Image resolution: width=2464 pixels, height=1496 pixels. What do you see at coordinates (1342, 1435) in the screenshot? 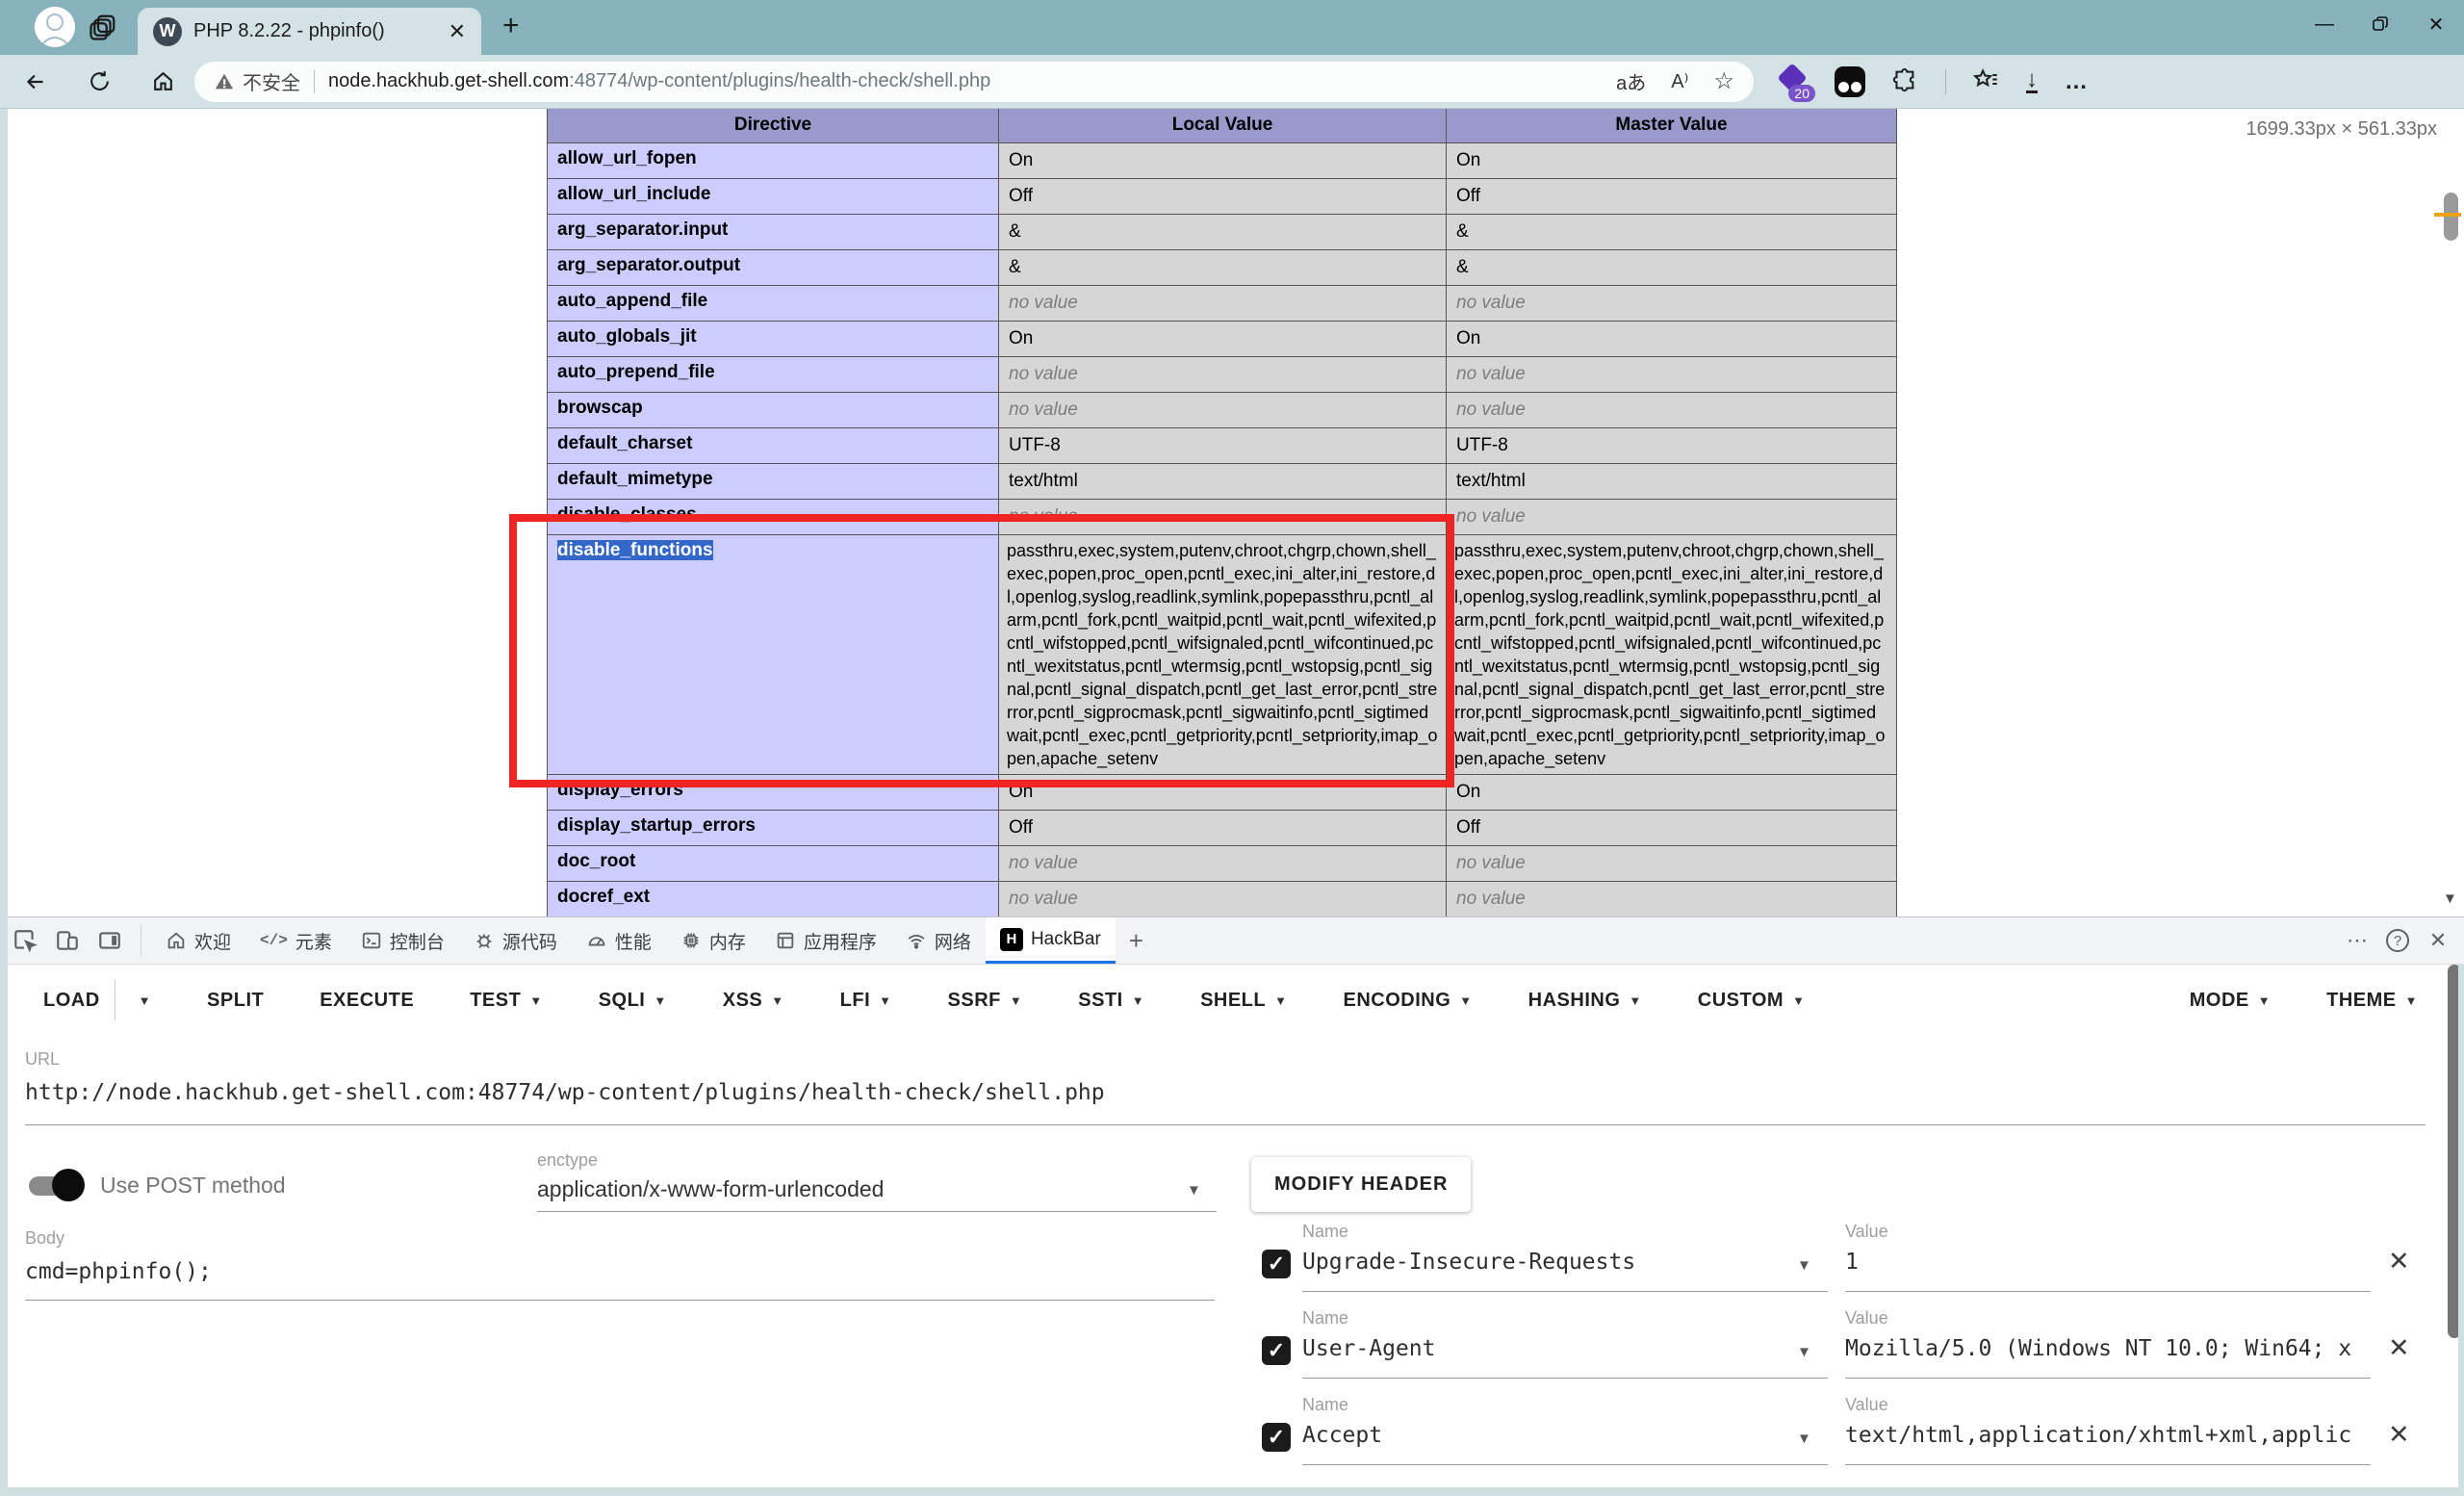
I see `header-name-select: Accept` at bounding box center [1342, 1435].